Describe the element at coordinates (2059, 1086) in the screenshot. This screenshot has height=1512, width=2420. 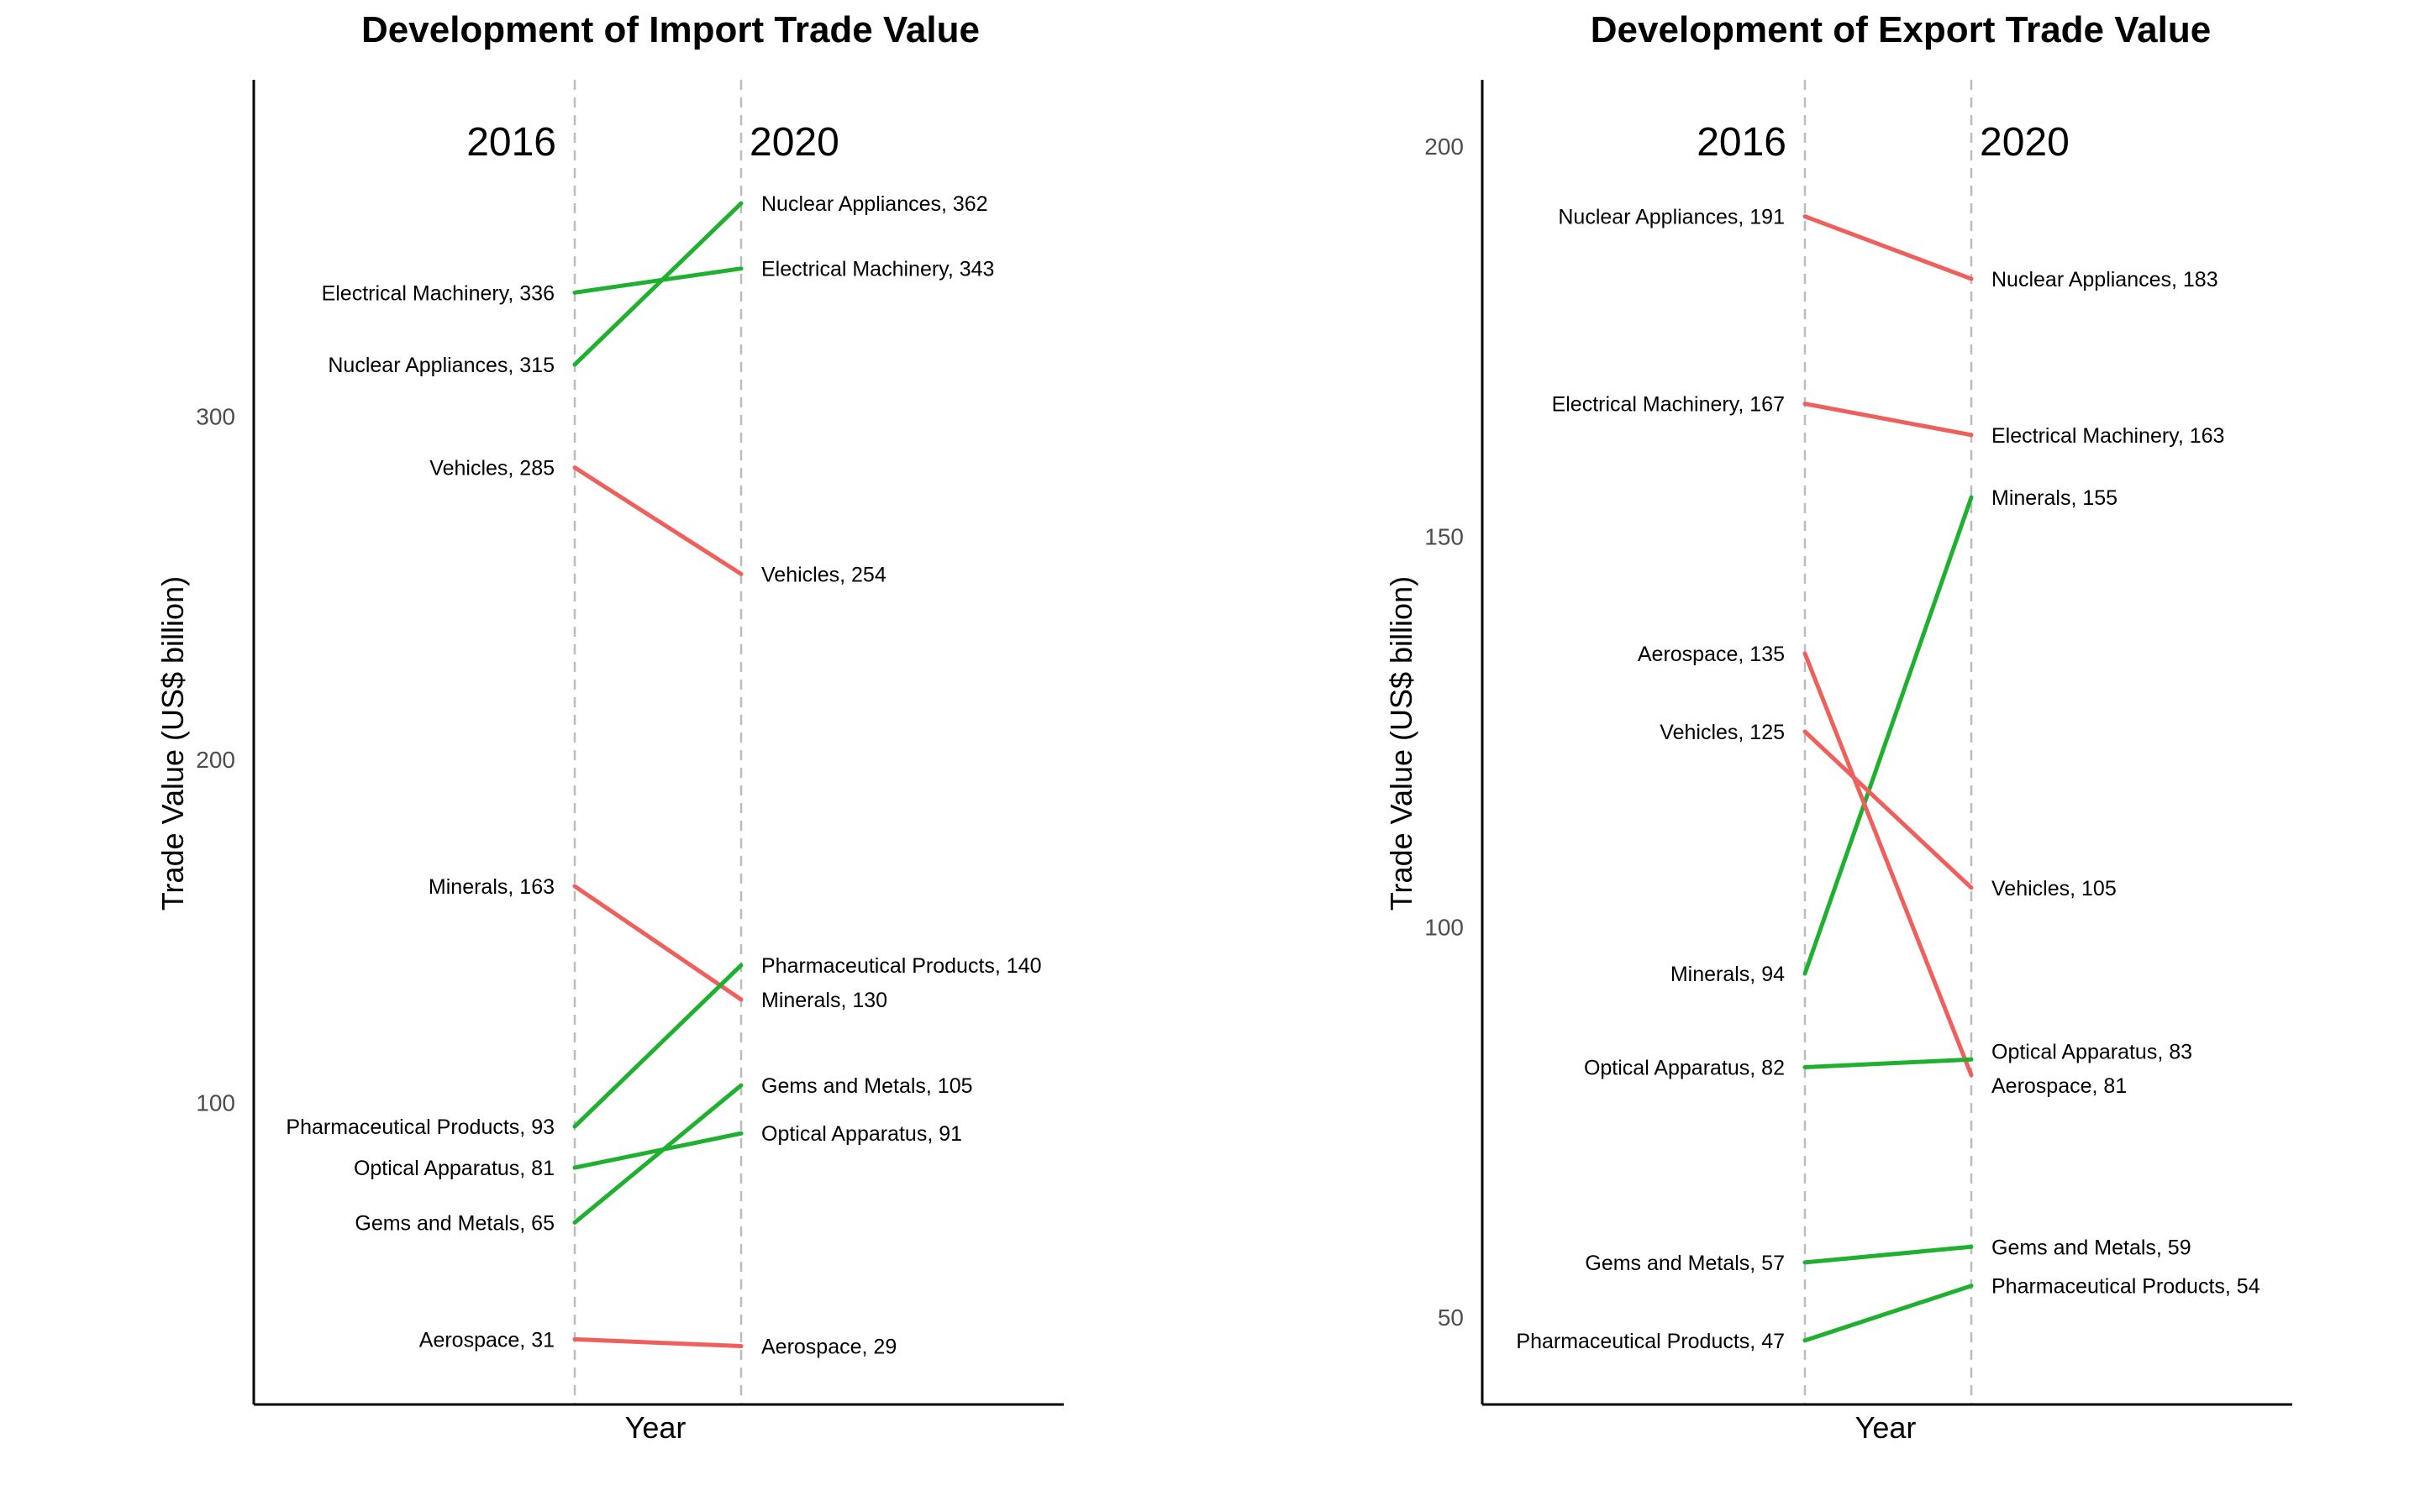
I see `export-label-aerospace-2020: Aerospace, 81` at that location.